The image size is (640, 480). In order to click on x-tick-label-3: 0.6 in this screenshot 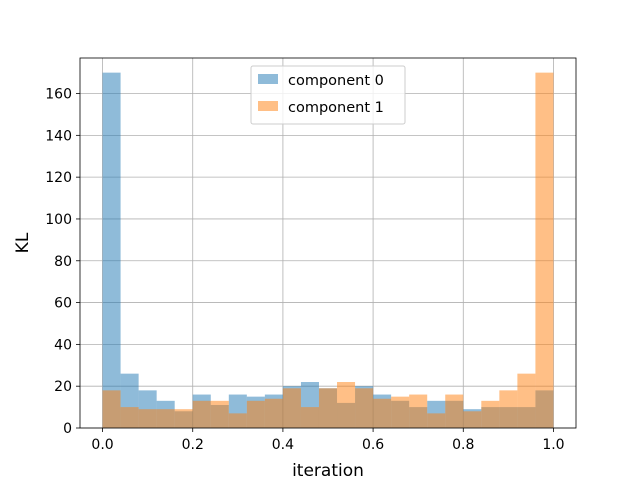, I will do `click(373, 445)`.